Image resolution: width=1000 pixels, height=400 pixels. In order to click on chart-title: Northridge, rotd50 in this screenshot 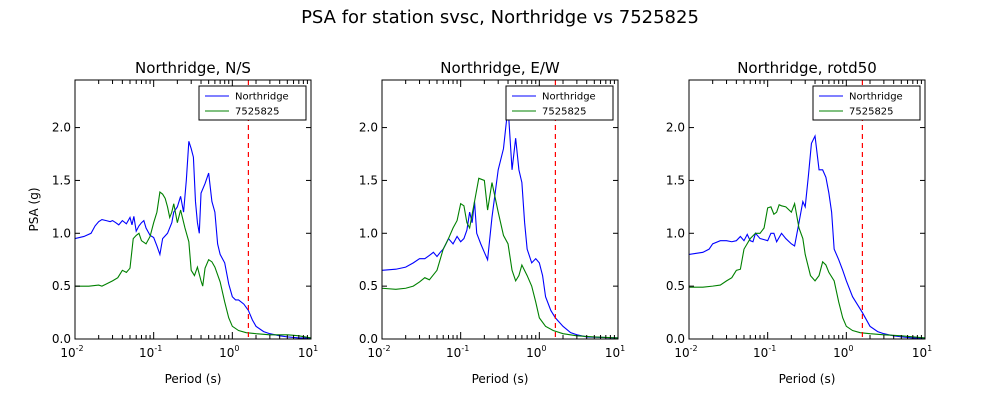, I will do `click(807, 68)`.